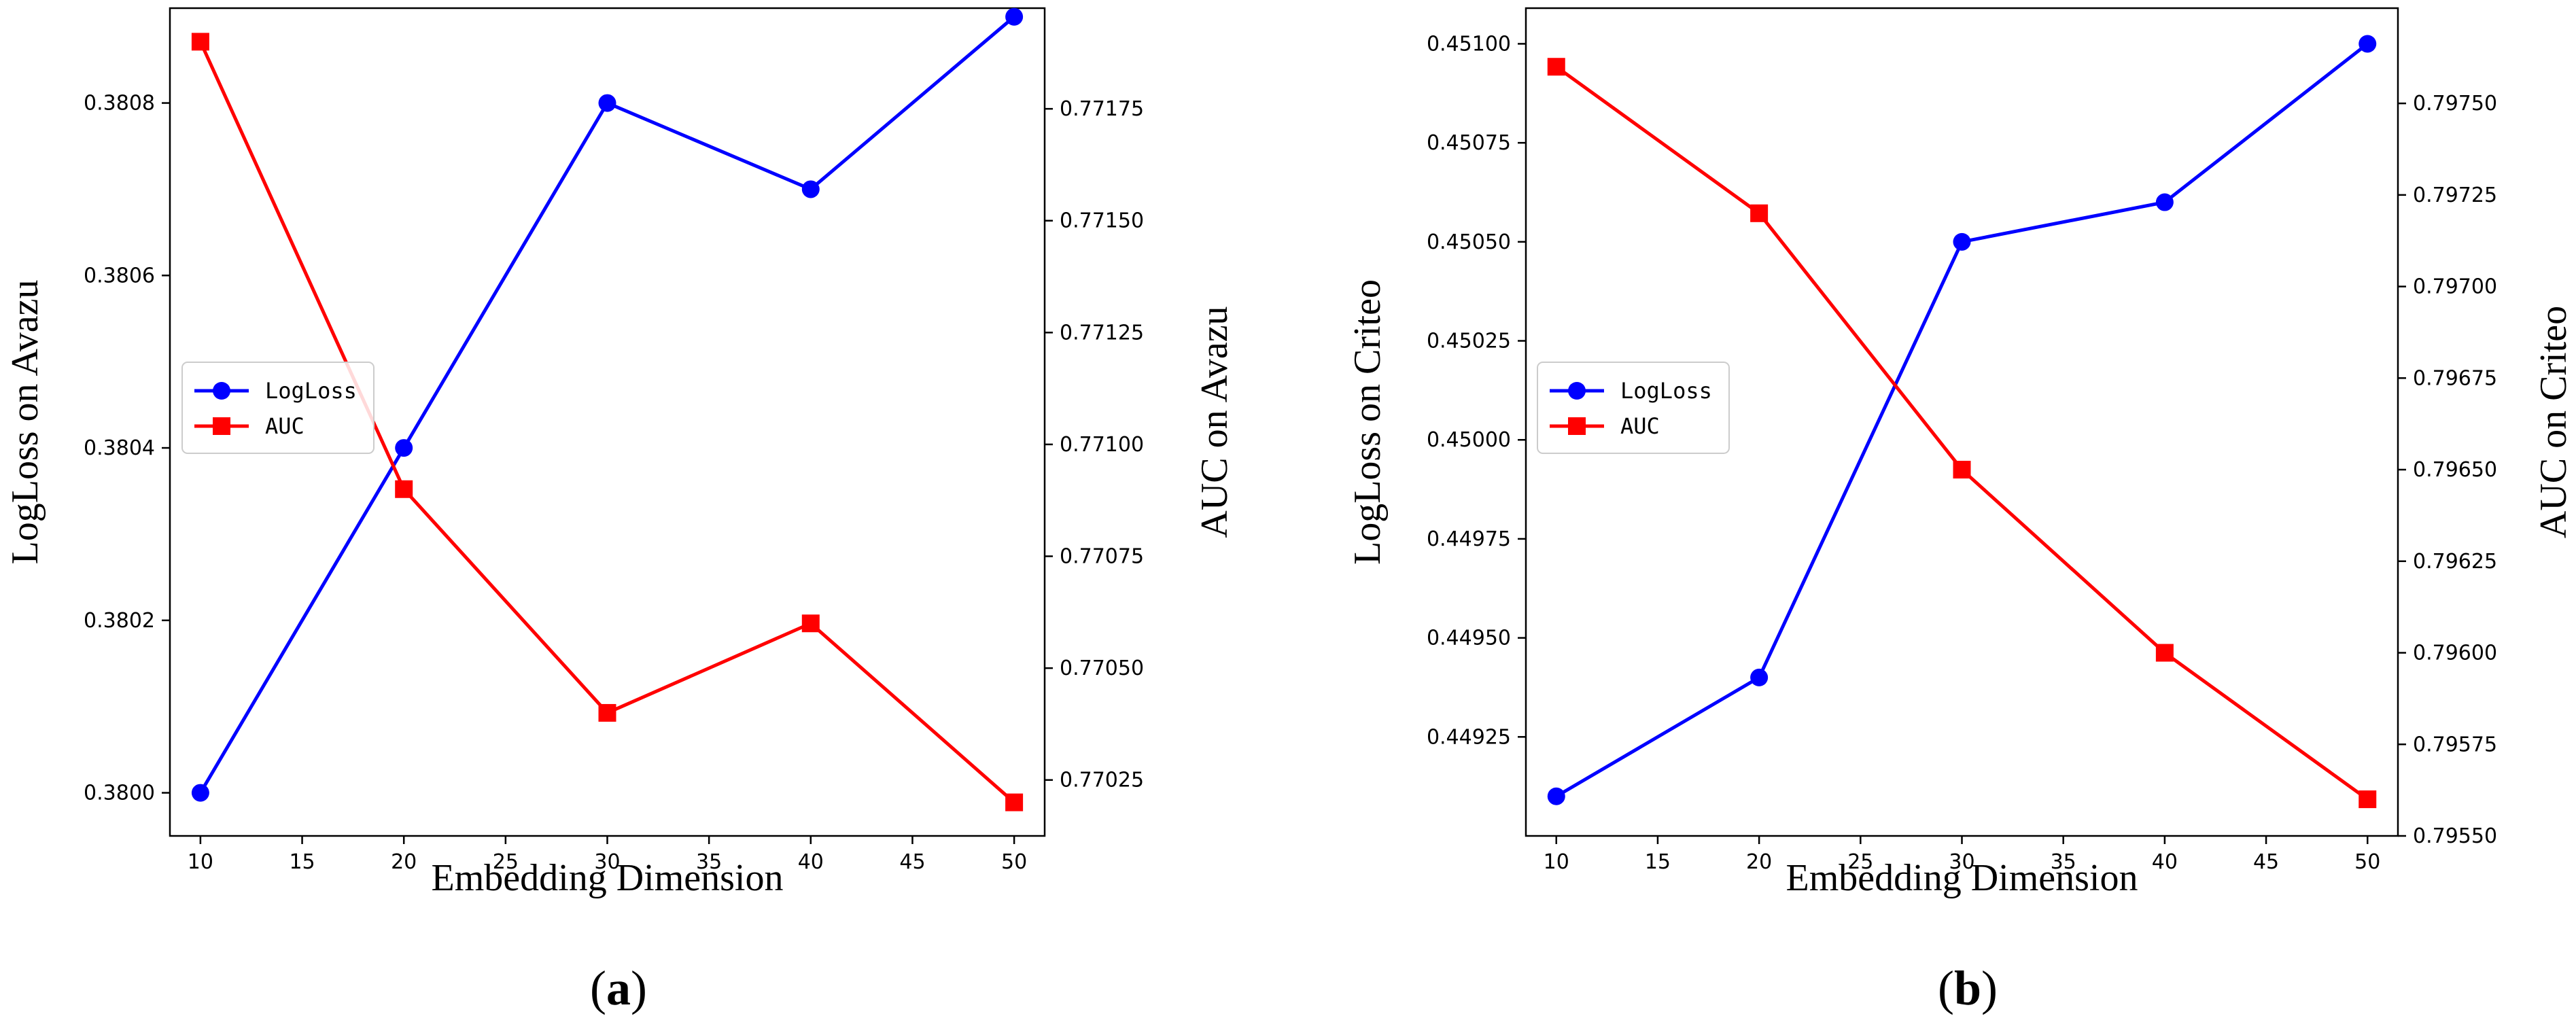 The image size is (2576, 1033). Describe the element at coordinates (1102, 445) in the screenshot. I see `y-right-tick-label: 0.77100` at that location.